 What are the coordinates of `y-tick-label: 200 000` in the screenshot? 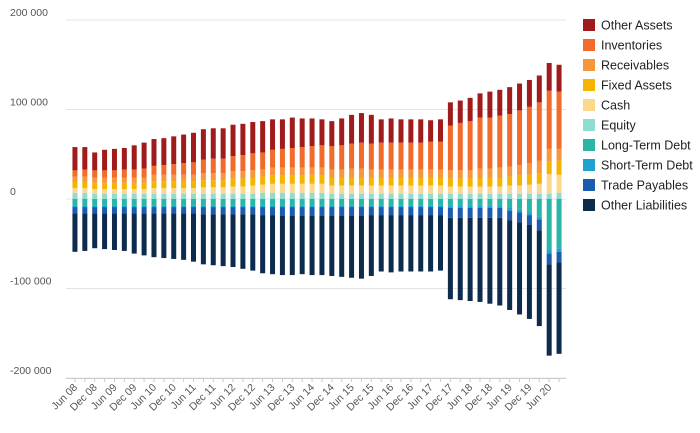 It's located at (29, 13).